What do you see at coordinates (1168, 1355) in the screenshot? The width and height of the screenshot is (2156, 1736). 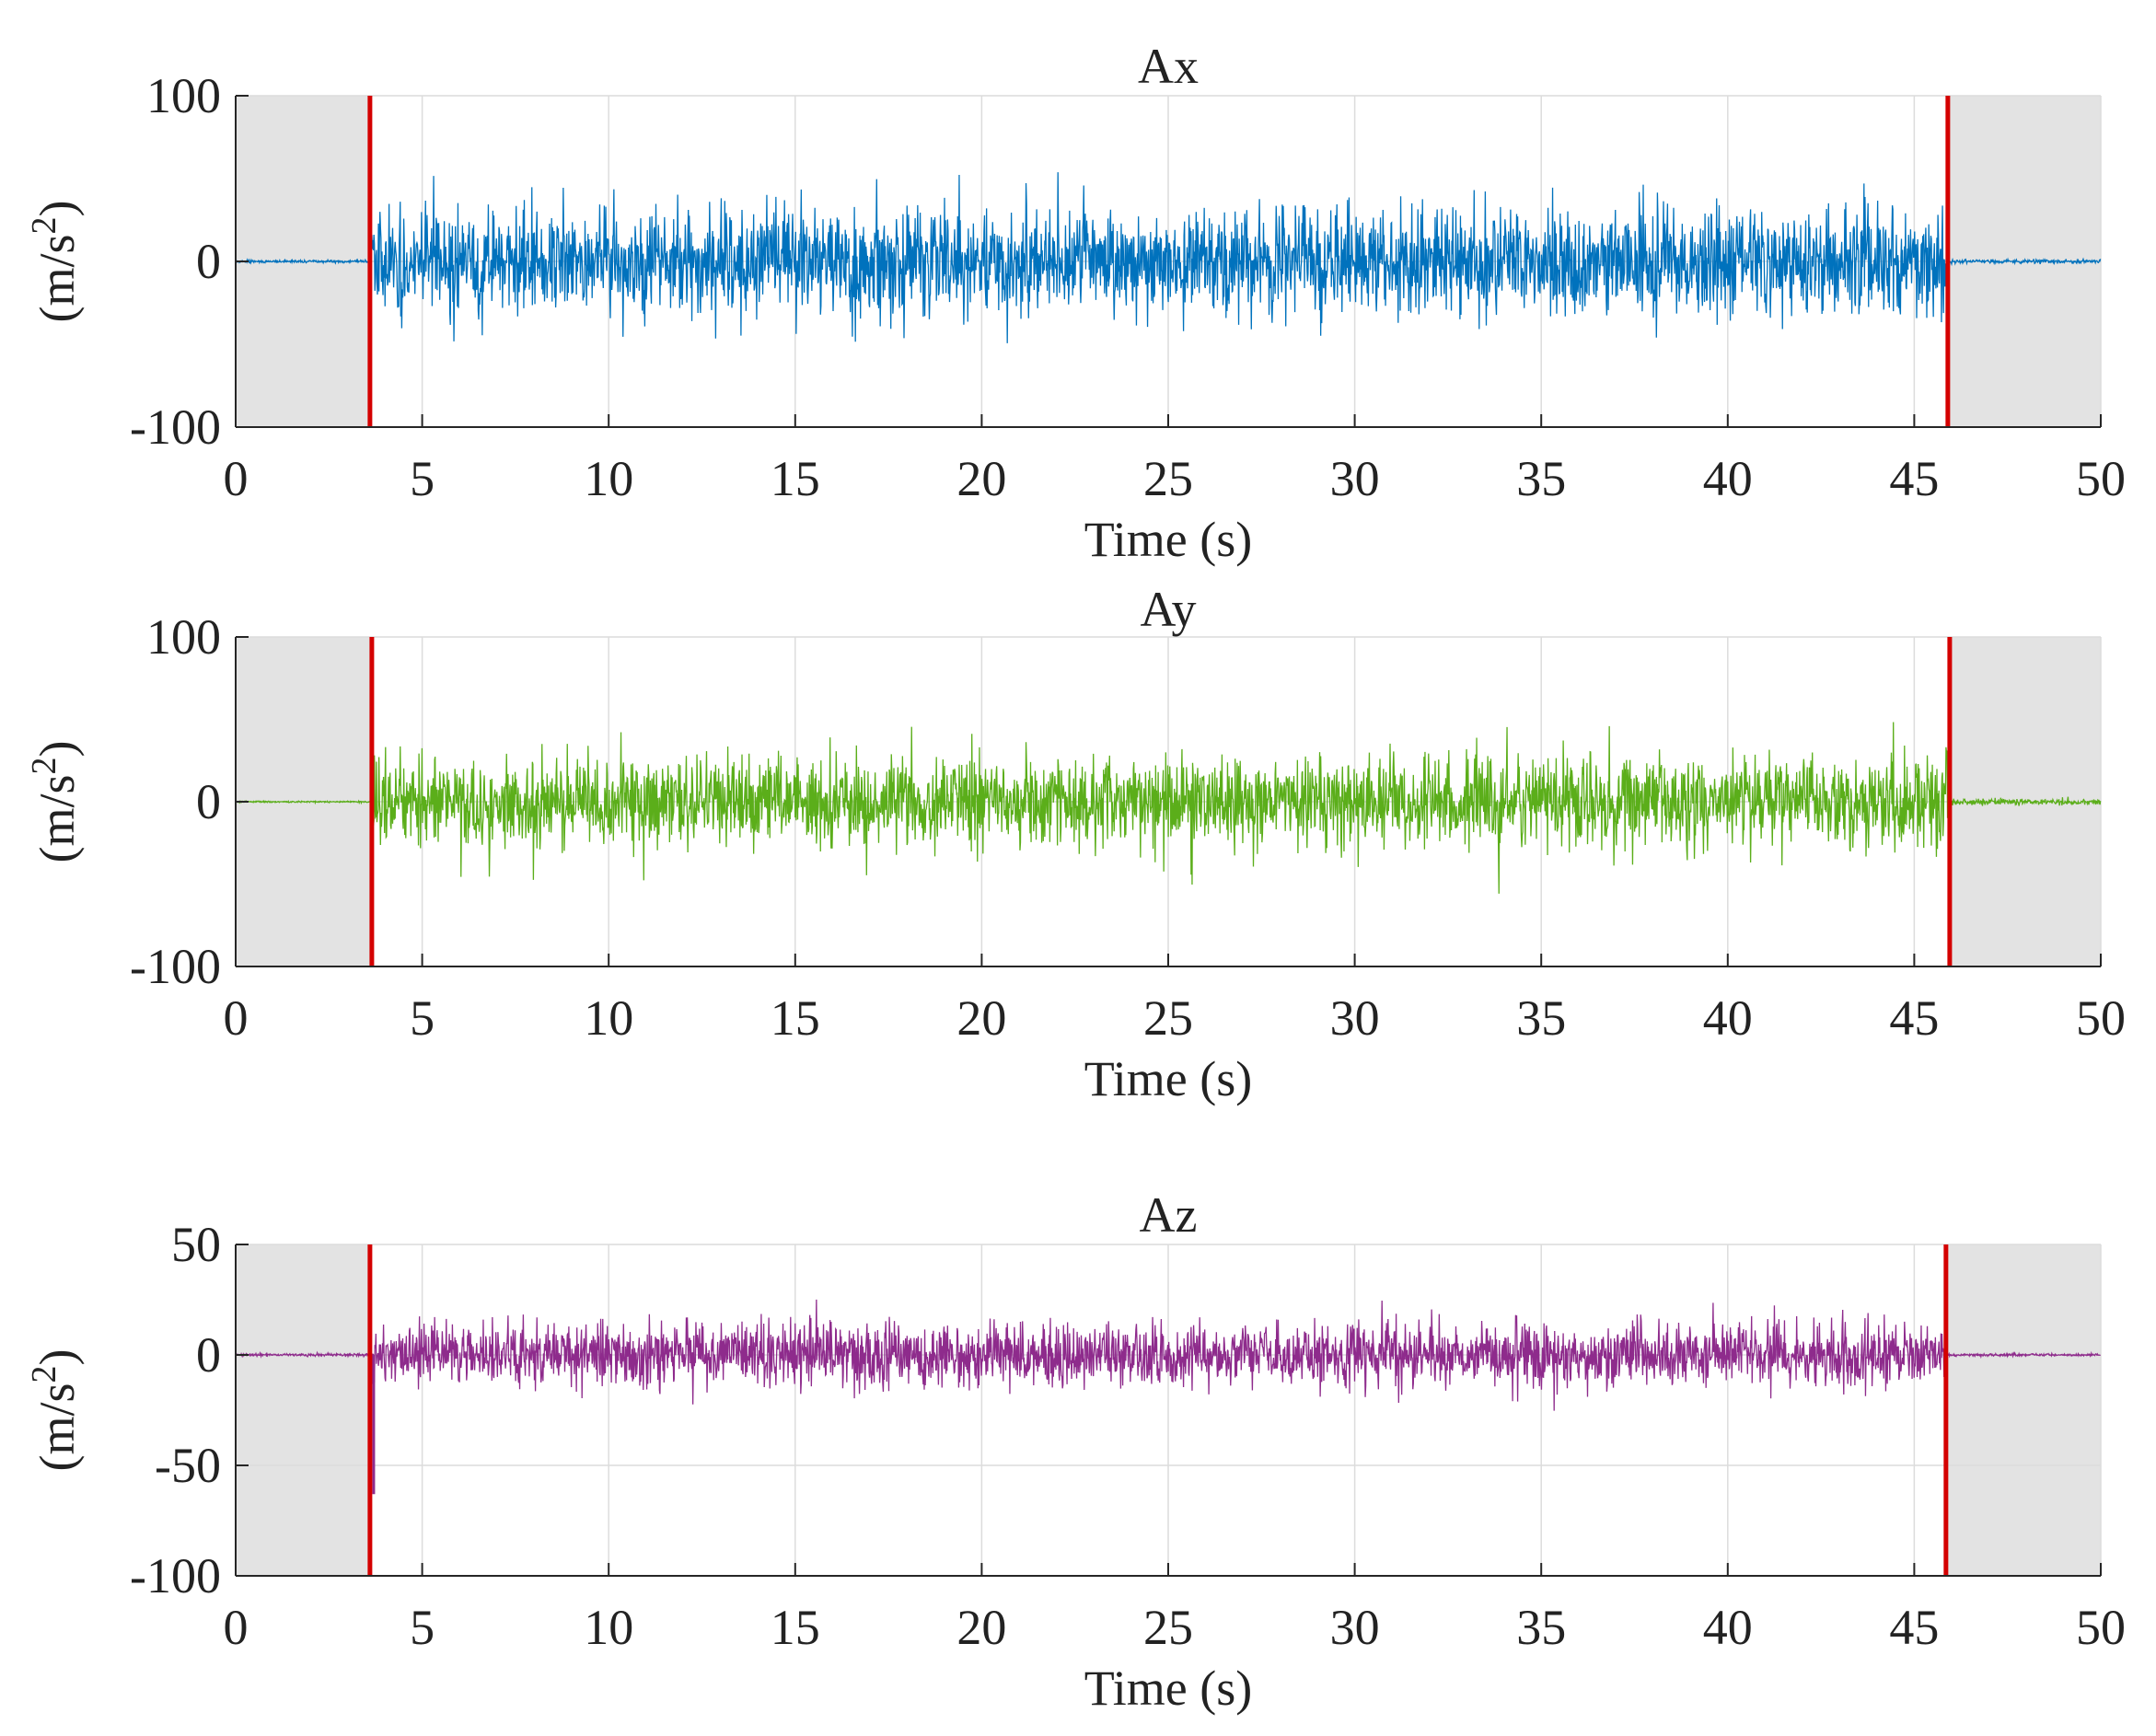 I see `signal-trace-az` at bounding box center [1168, 1355].